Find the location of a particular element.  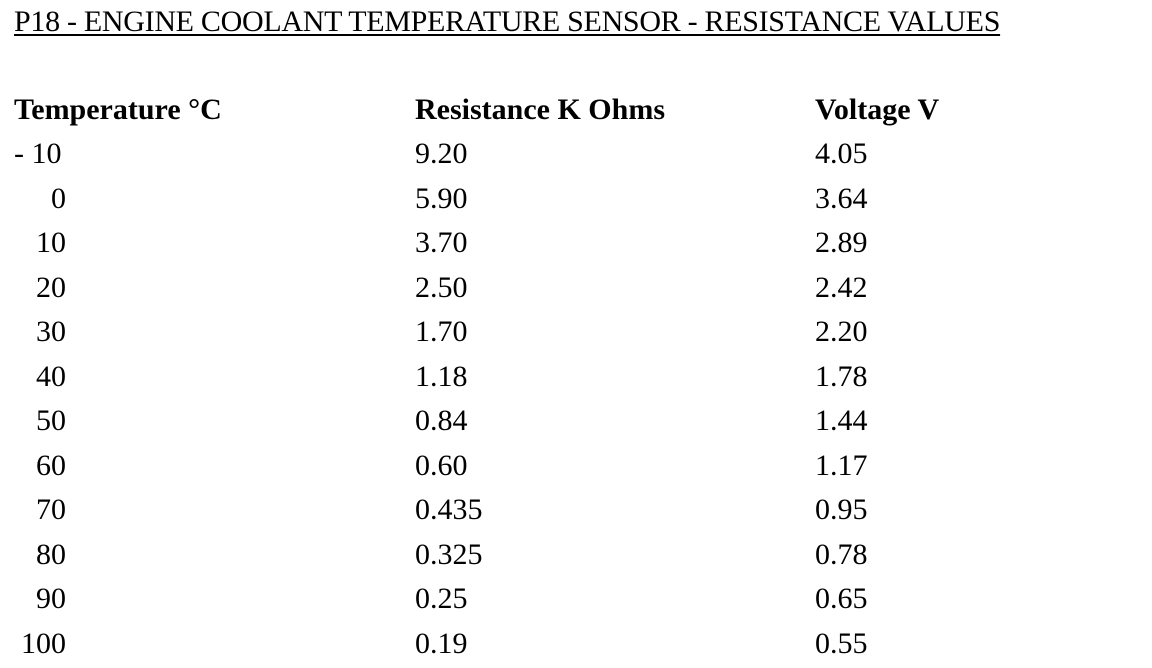

header-temperature: Temperature °C is located at coordinates (118, 109).